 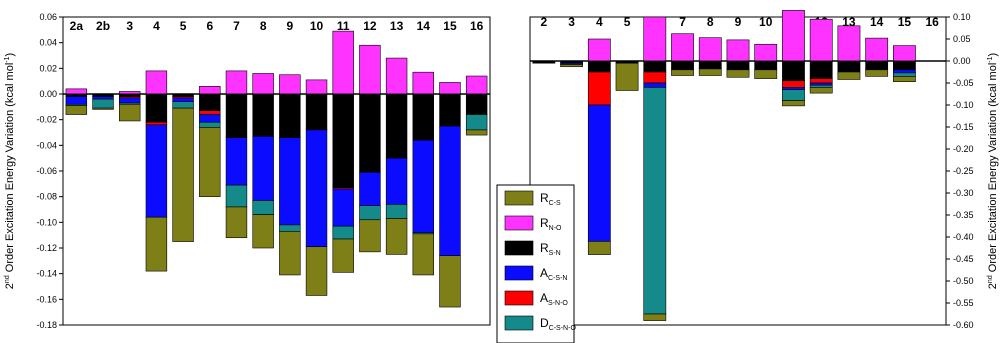 What do you see at coordinates (962, 17) in the screenshot?
I see `y-tick-label: 0.10` at bounding box center [962, 17].